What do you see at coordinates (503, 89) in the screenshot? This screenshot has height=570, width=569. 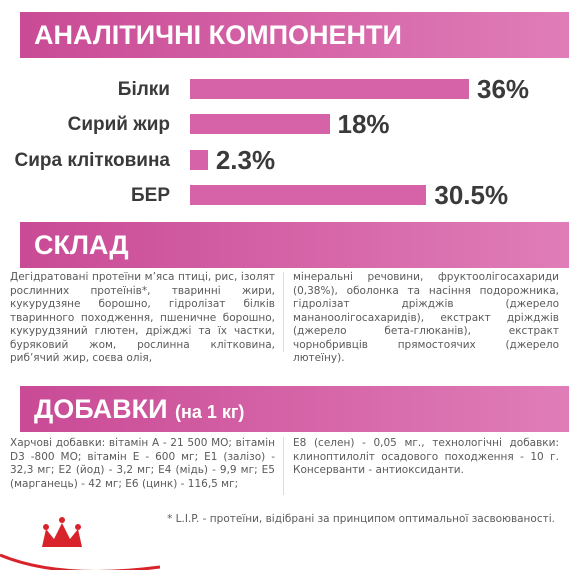 I see `value-label: 36%` at bounding box center [503, 89].